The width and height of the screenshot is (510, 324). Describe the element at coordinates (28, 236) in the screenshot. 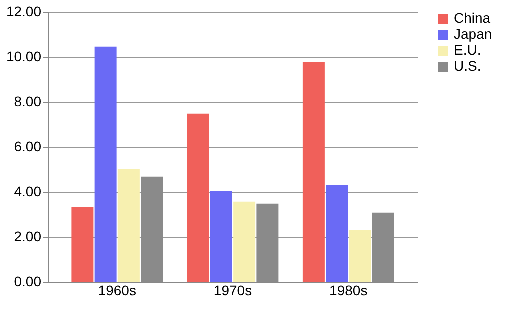

I see `y-tick-label: 2.00` at that location.